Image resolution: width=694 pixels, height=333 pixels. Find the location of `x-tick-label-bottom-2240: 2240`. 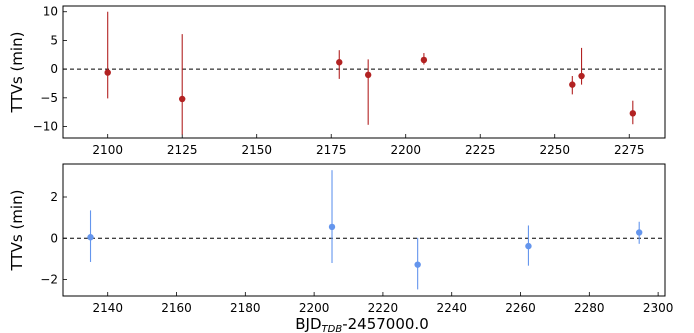

x-tick-label-bottom-2240: 2240 is located at coordinates (451, 308).